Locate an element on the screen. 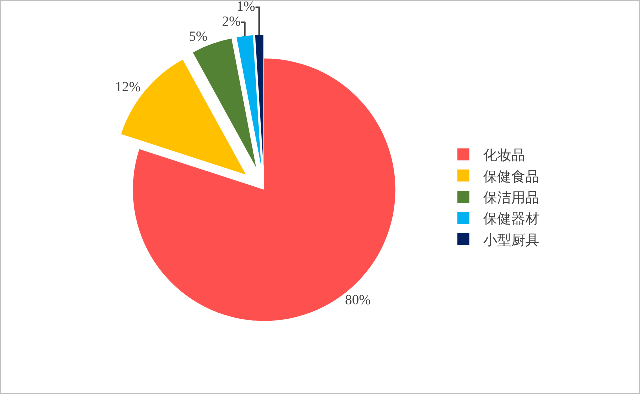 The width and height of the screenshot is (640, 394). legend-label: 保健食品 is located at coordinates (512, 177).